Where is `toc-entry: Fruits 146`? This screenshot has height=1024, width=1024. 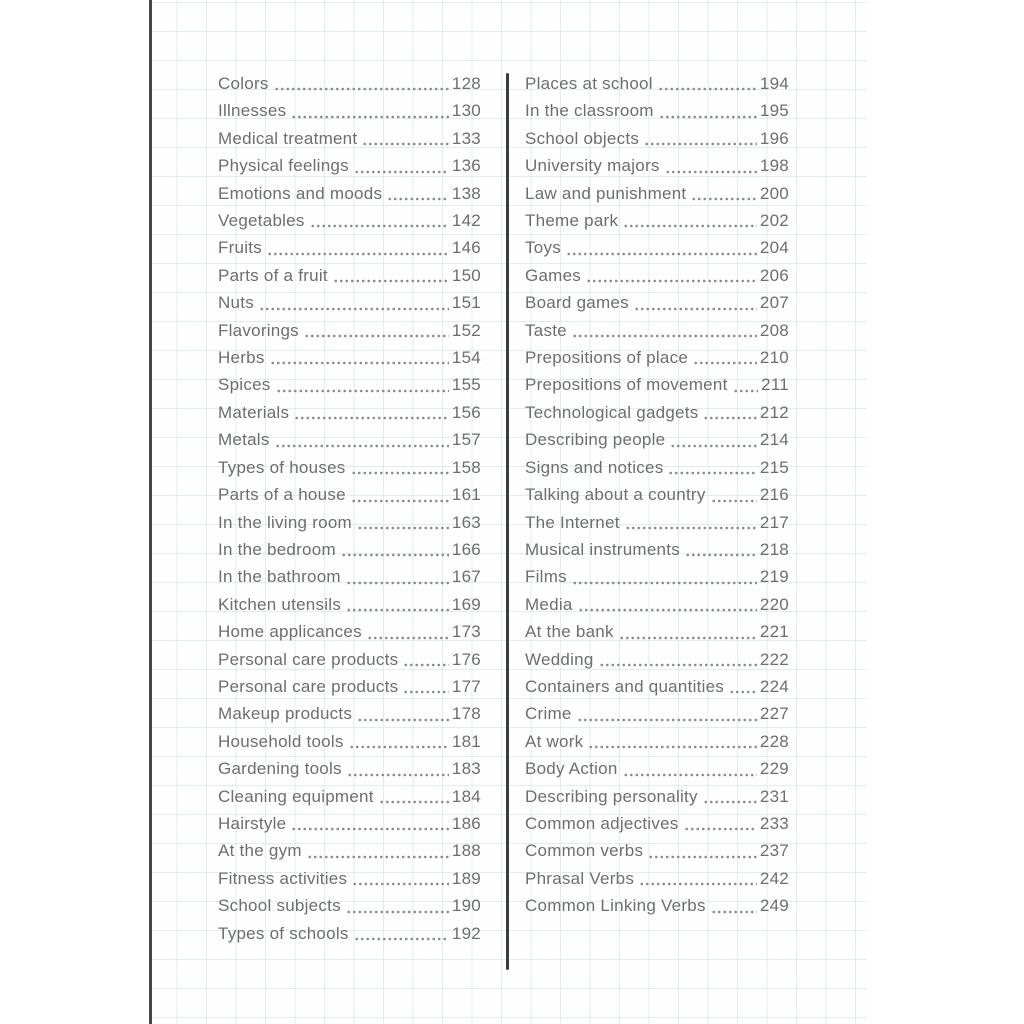
toc-entry: Fruits 146 is located at coordinates (349, 247).